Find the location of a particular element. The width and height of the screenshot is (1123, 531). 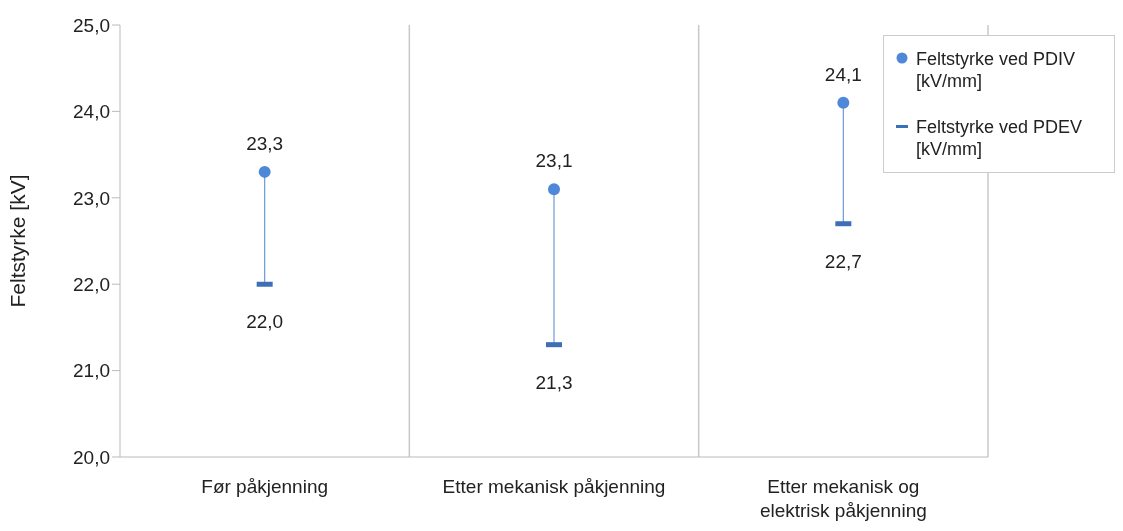

data-label: 24,1 is located at coordinates (843, 74).